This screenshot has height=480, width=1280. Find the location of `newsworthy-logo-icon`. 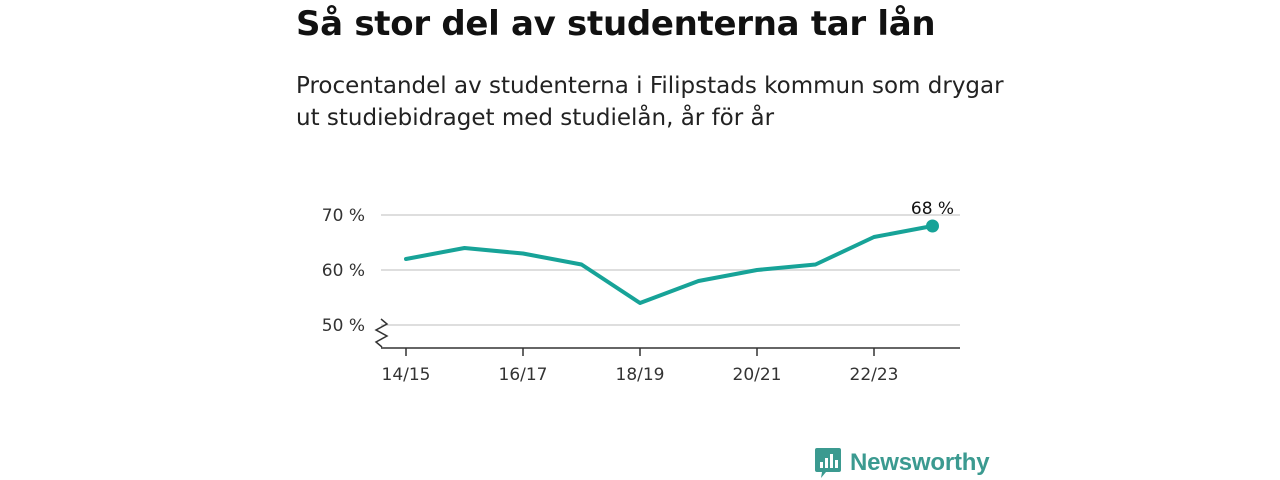

newsworthy-logo-icon is located at coordinates (828, 463).